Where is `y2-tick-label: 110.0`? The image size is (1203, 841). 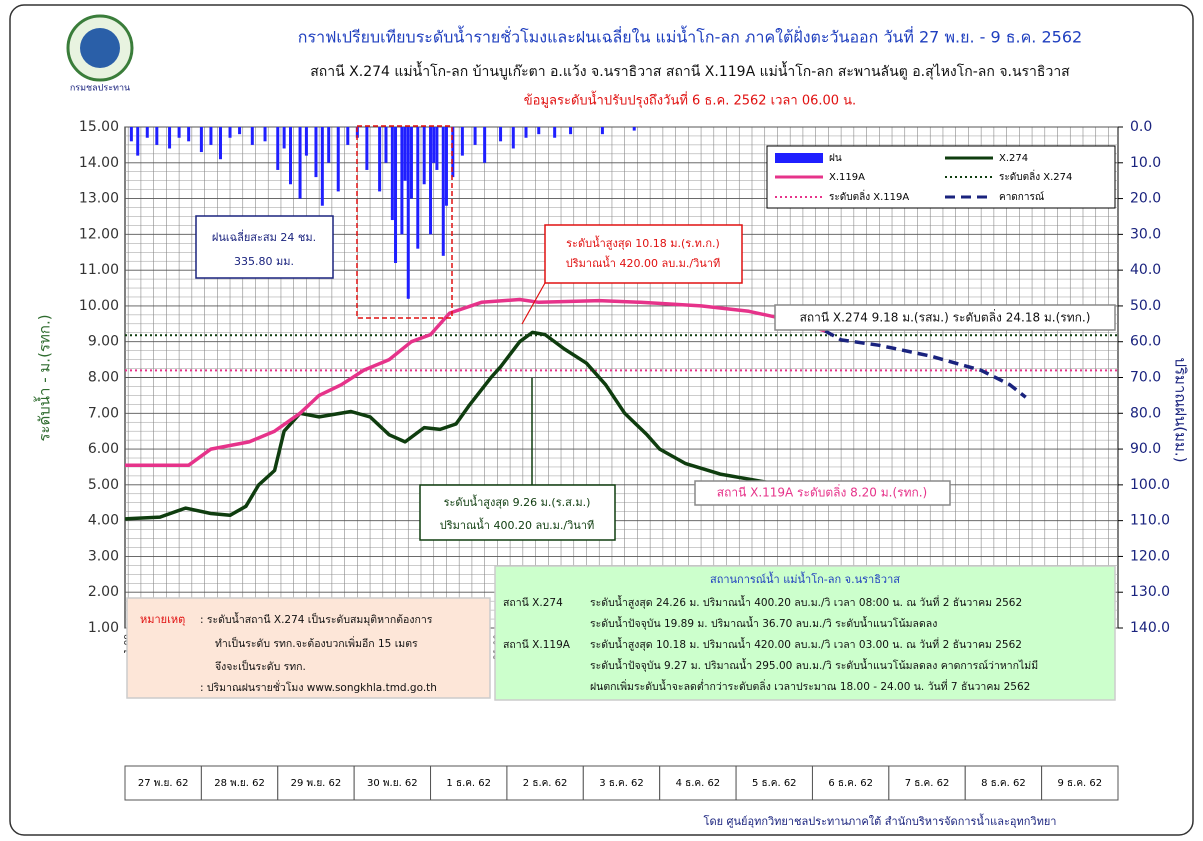
y2-tick-label: 110.0 is located at coordinates (1150, 521).